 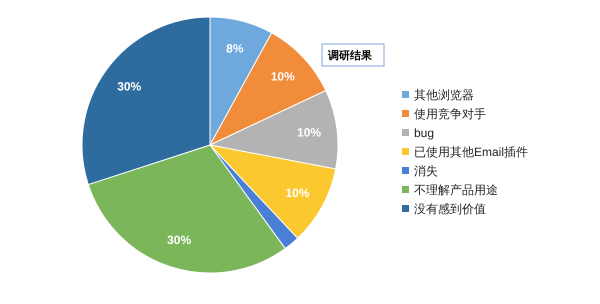 What do you see at coordinates (450, 209) in the screenshot?
I see `legend-label: 没有感到价值` at bounding box center [450, 209].